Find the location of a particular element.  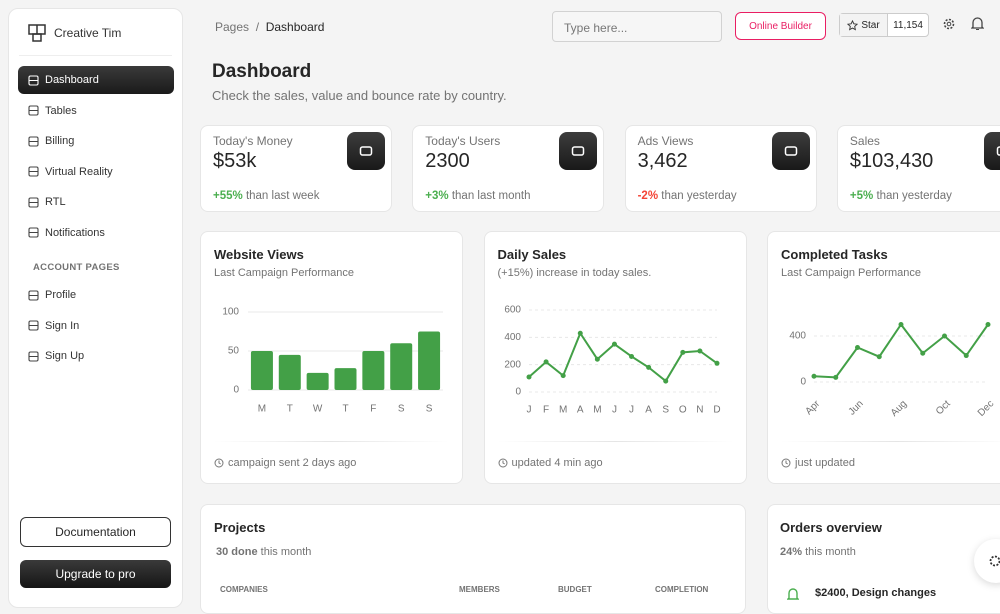

projects-subtitle: 30 done this month is located at coordinates (263, 552).